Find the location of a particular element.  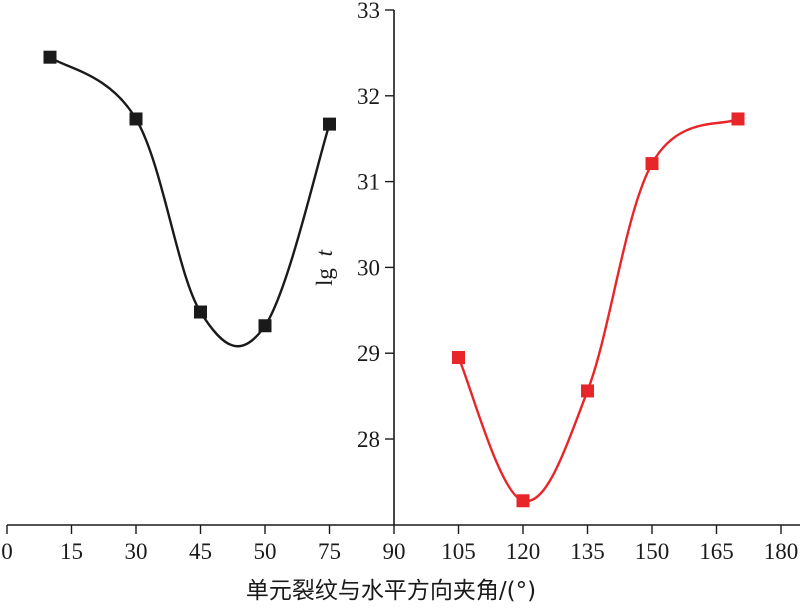

y-axis-title-main: lg is located at coordinates (324, 277).